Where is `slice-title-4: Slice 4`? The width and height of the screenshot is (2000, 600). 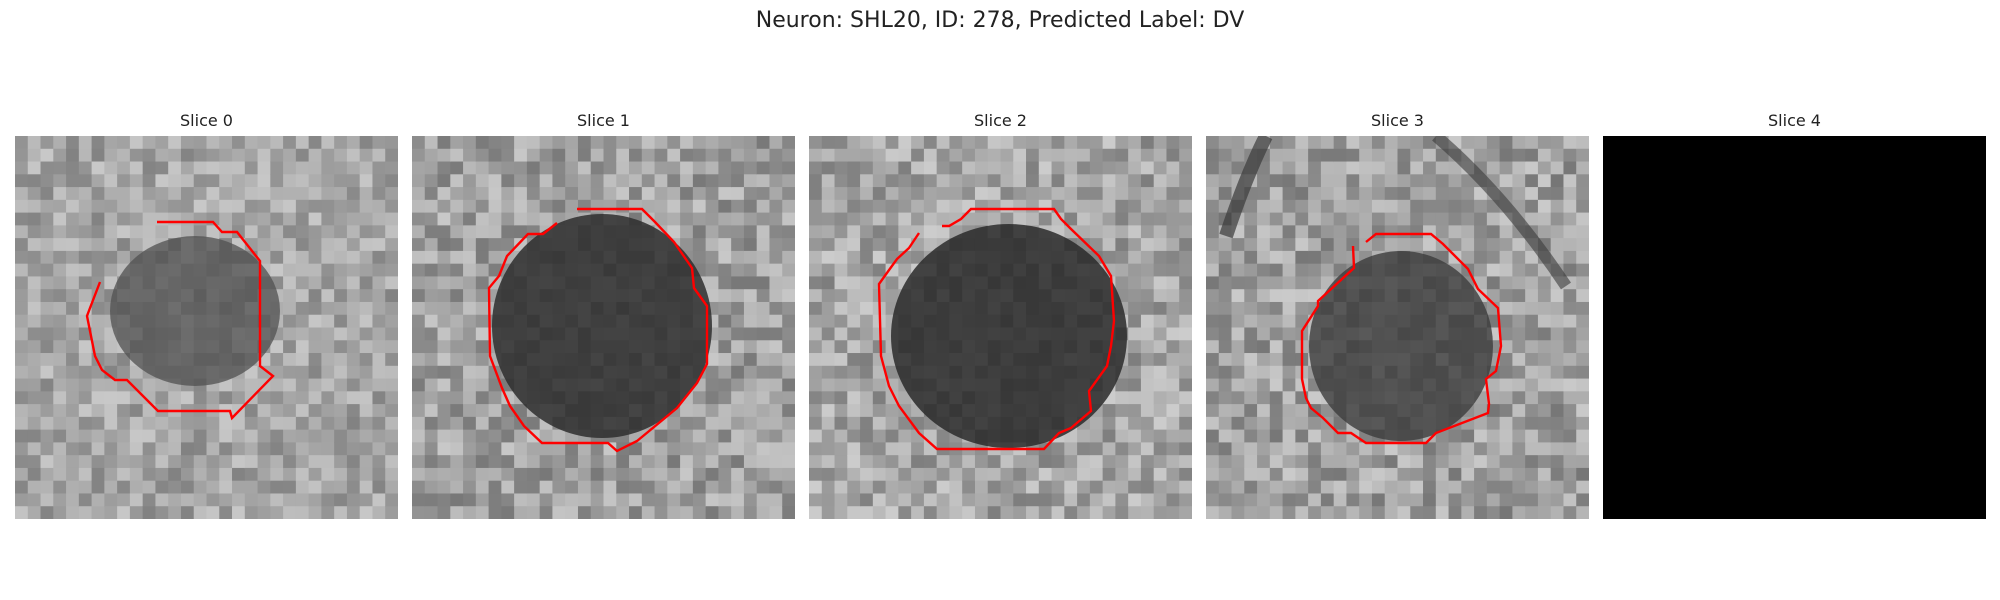 slice-title-4: Slice 4 is located at coordinates (1794, 120).